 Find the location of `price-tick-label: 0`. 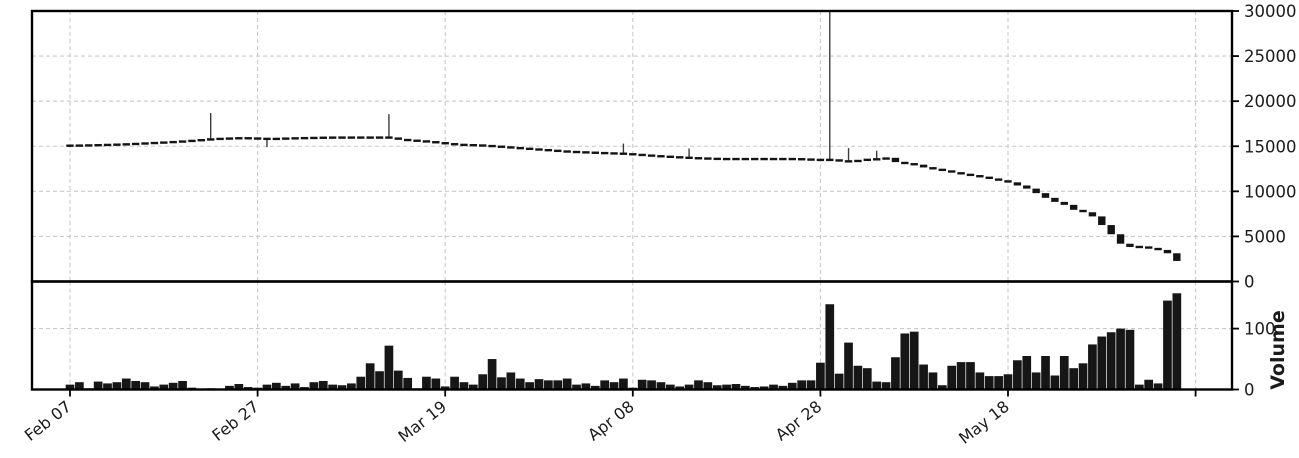

price-tick-label: 0 is located at coordinates (1249, 282).